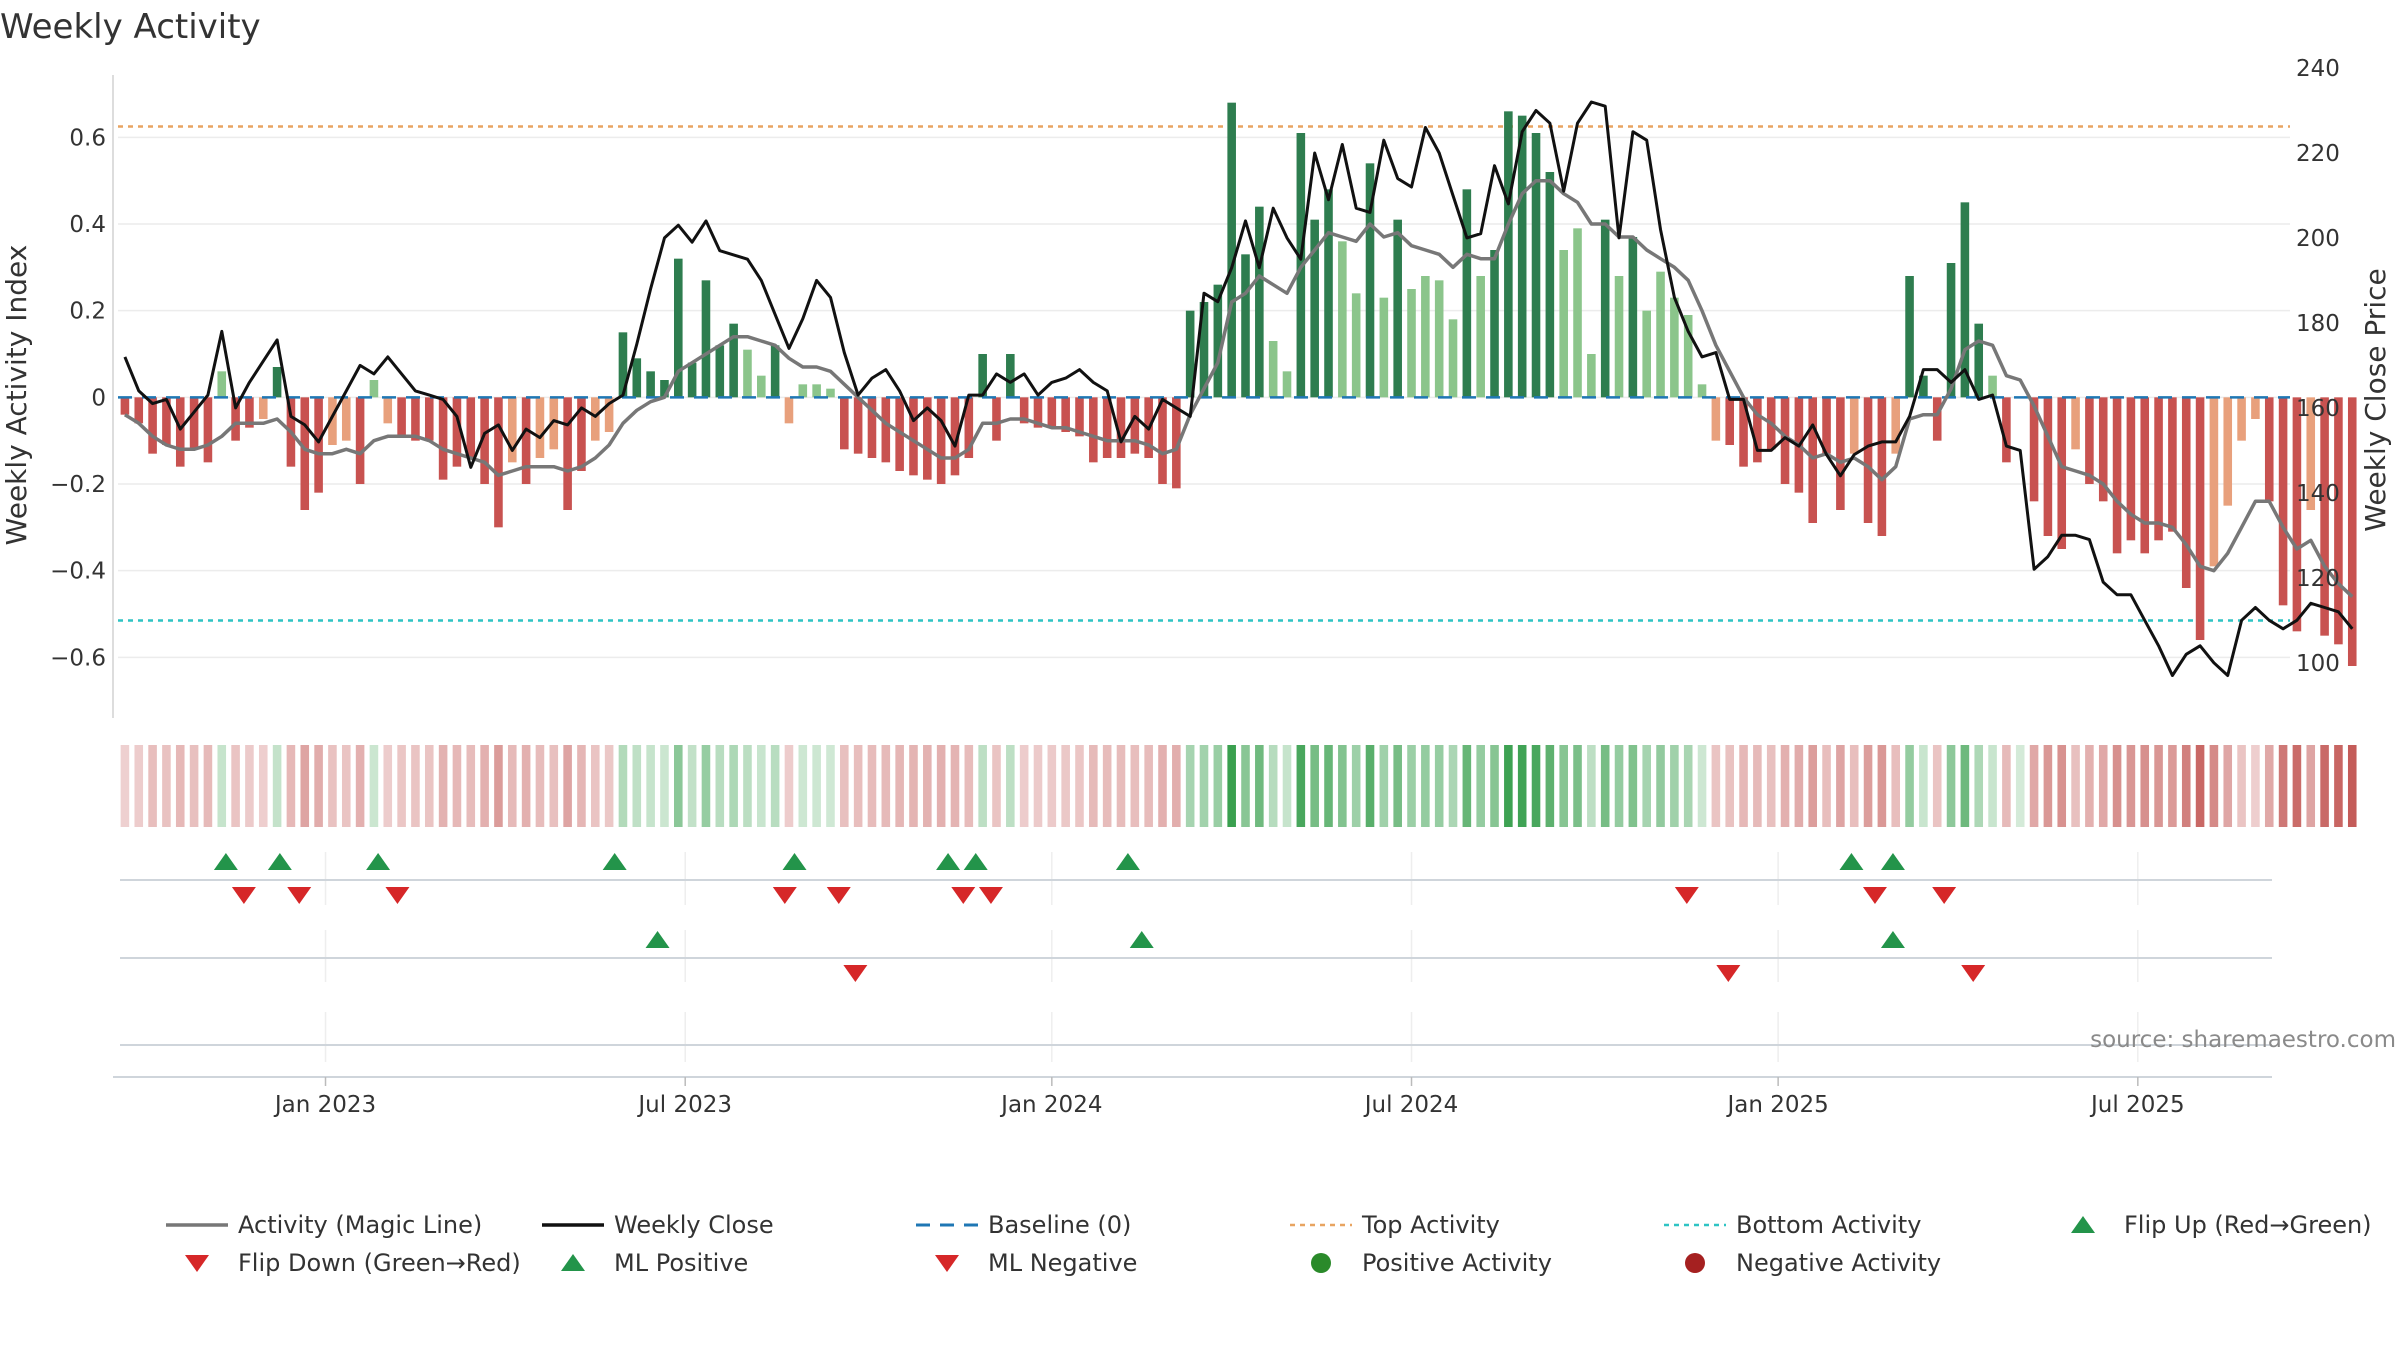 Image resolution: width=2400 pixels, height=1350 pixels. I want to click on y-tick-label-1: −0.4, so click(78, 572).